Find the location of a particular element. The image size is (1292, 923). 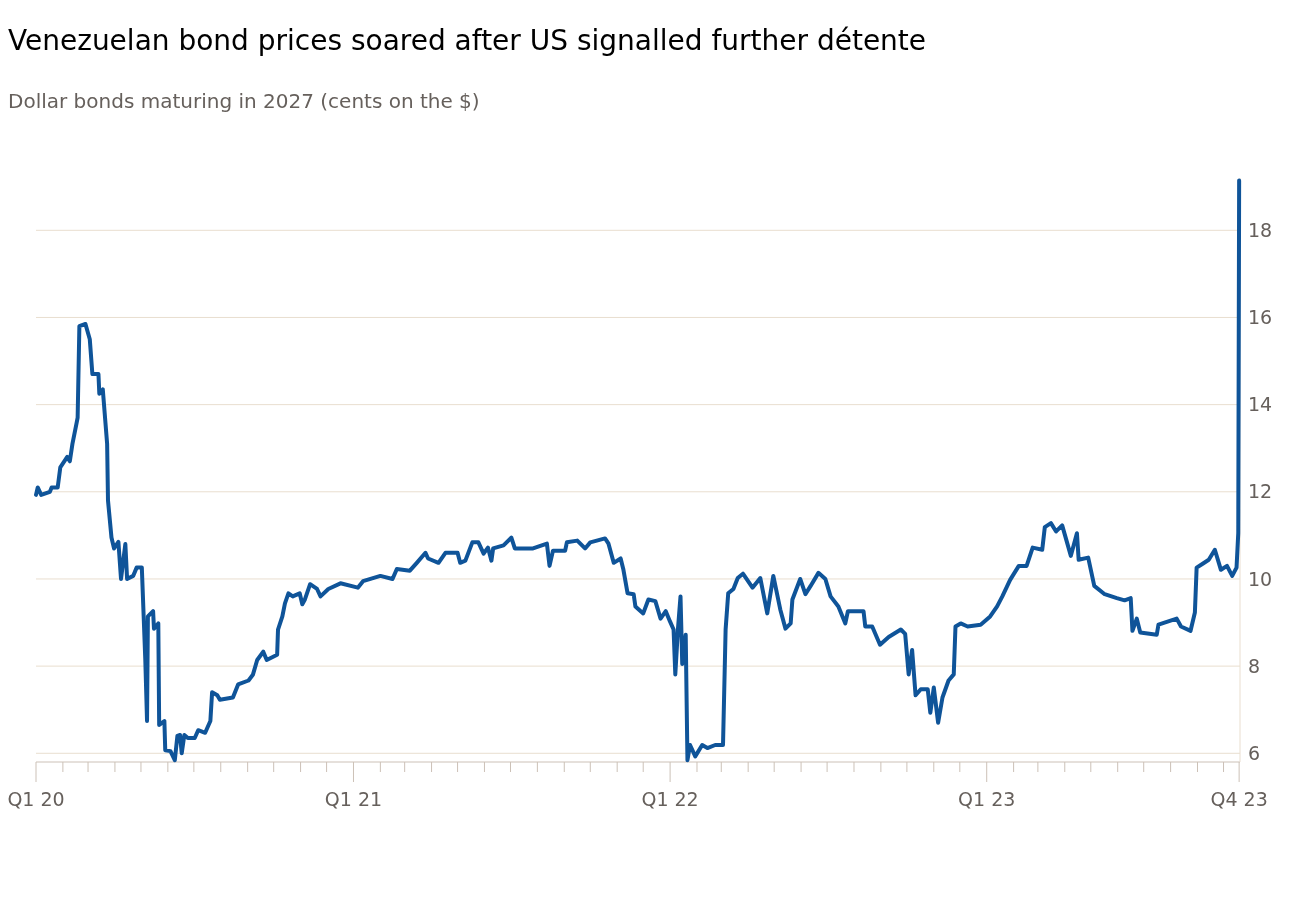

y-tick-label: 14 is located at coordinates (1260, 404).